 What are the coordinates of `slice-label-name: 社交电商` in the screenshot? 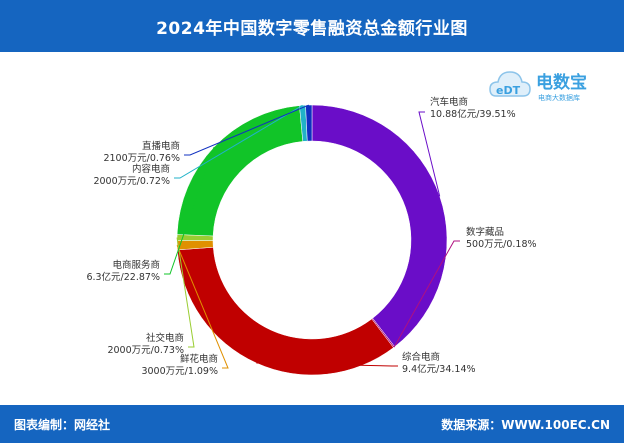 It's located at (165, 338).